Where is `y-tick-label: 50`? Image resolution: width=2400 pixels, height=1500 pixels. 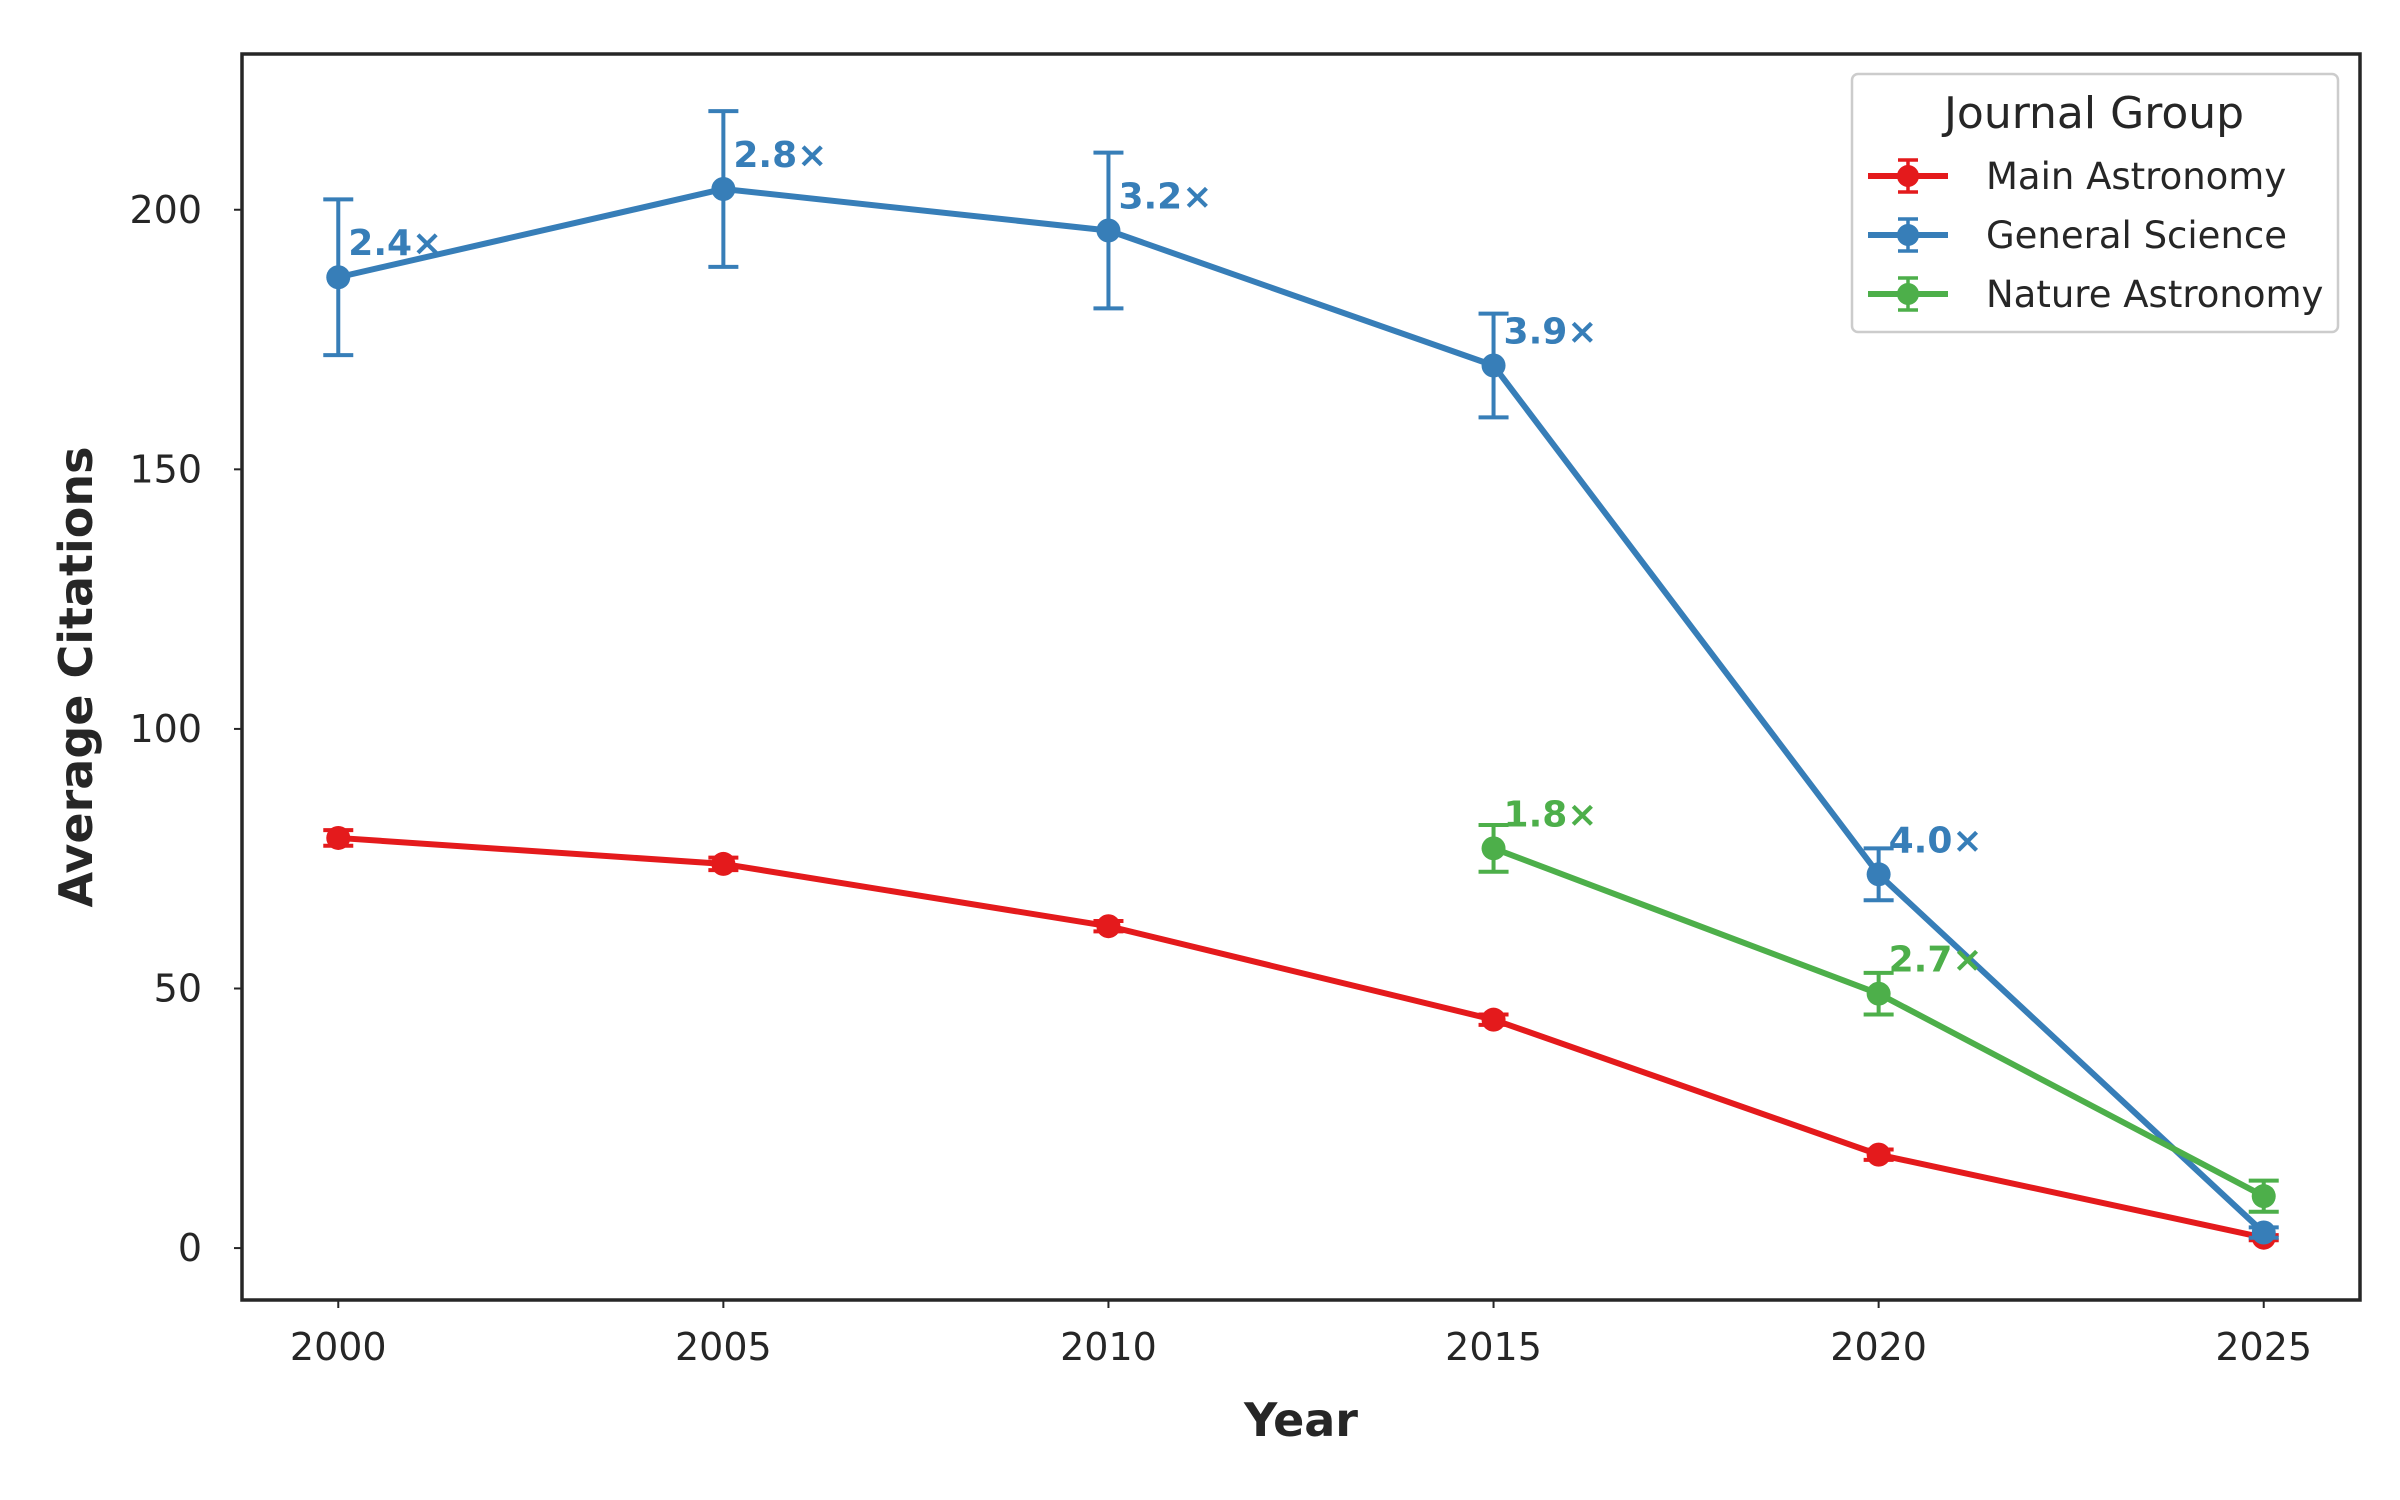 y-tick-label: 50 is located at coordinates (178, 989).